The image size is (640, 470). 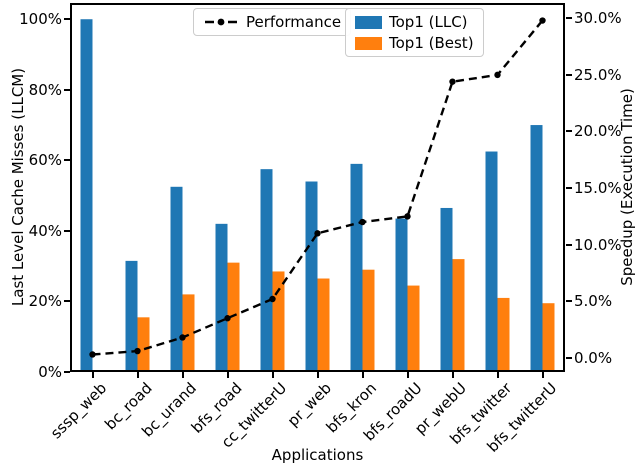 What do you see at coordinates (593, 357) in the screenshot?
I see `right-tick-label: 0.0%` at bounding box center [593, 357].